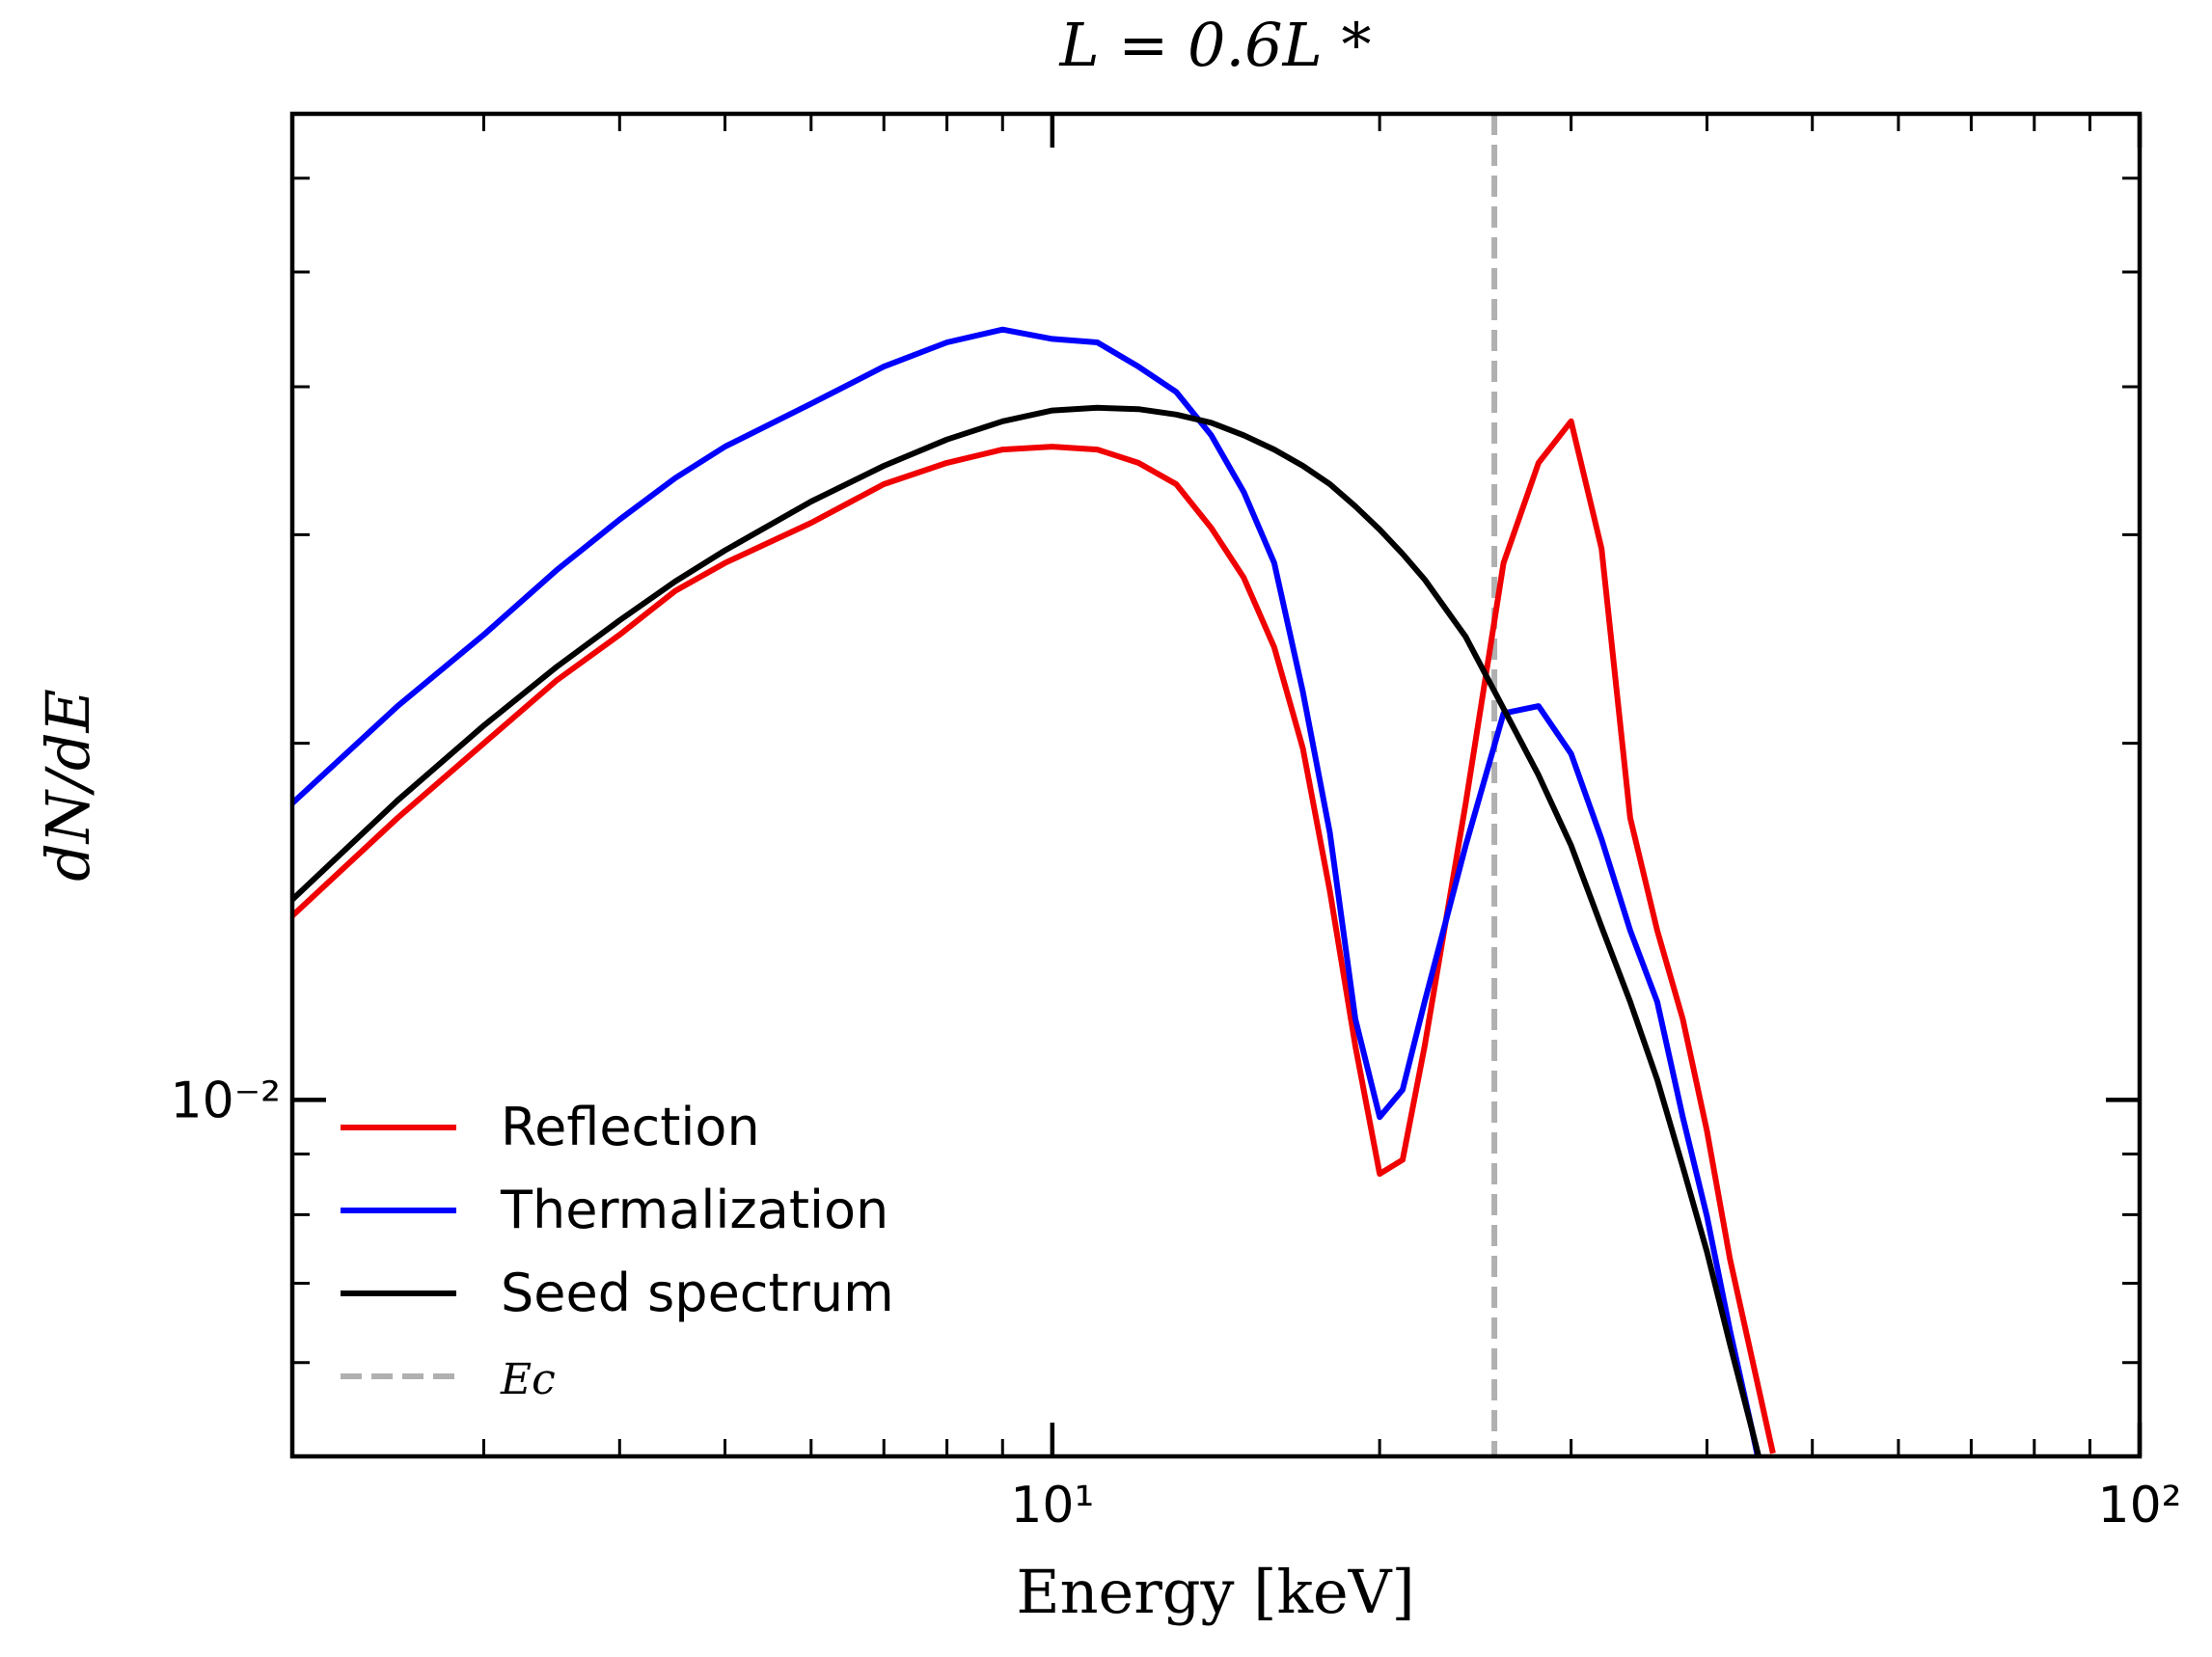 This screenshot has height=1657, width=2212. Describe the element at coordinates (1052, 1506) in the screenshot. I see `x-tick-label: 10¹` at that location.